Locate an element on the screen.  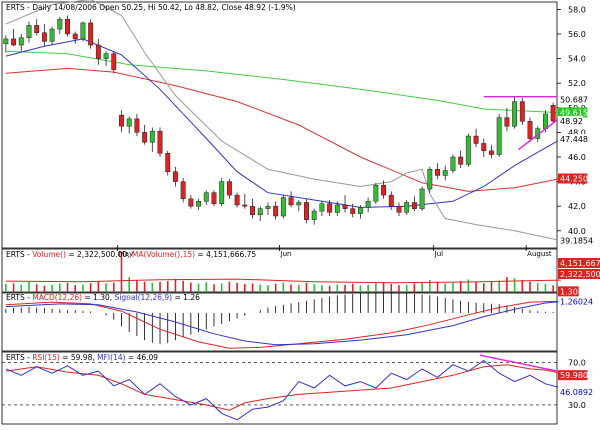
month-label-3: August is located at coordinates (539, 254).